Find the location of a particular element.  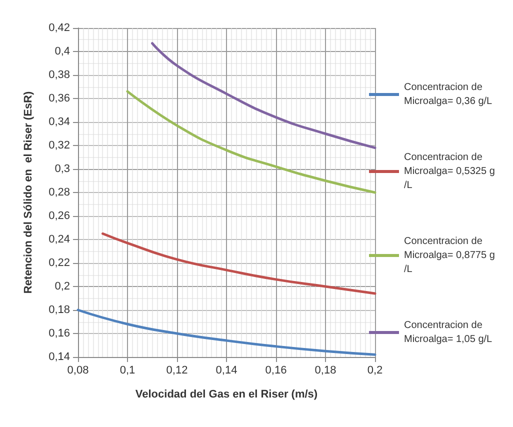

legend-label: Concentracion de Microalga= 1,05 g/L is located at coordinates (448, 332).